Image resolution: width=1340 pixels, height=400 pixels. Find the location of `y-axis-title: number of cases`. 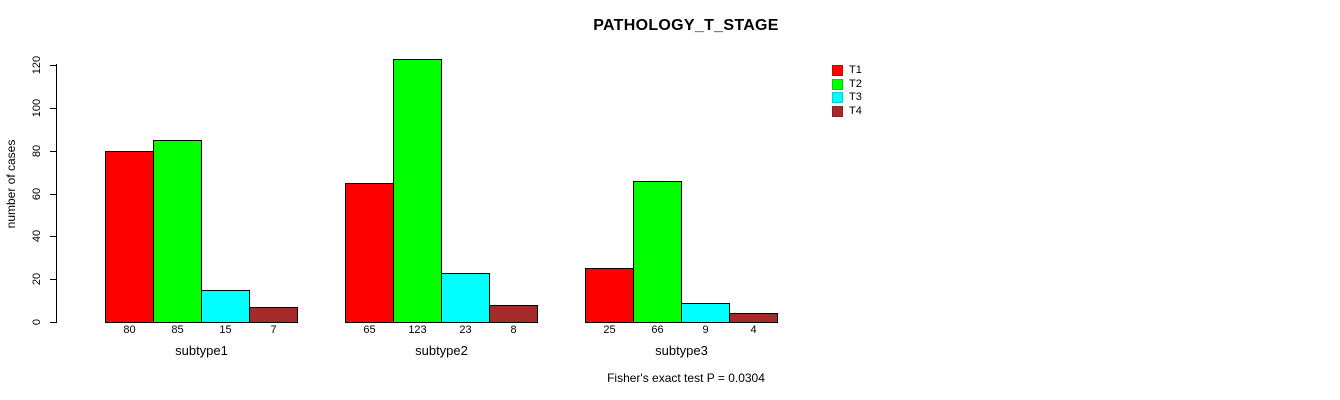

y-axis-title: number of cases is located at coordinates (11, 184).